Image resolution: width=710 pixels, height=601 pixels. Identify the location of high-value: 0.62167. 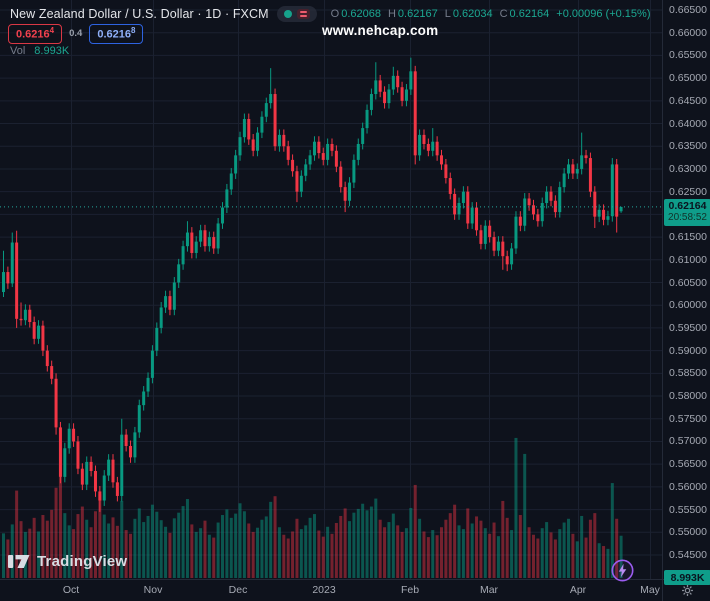
(417, 14).